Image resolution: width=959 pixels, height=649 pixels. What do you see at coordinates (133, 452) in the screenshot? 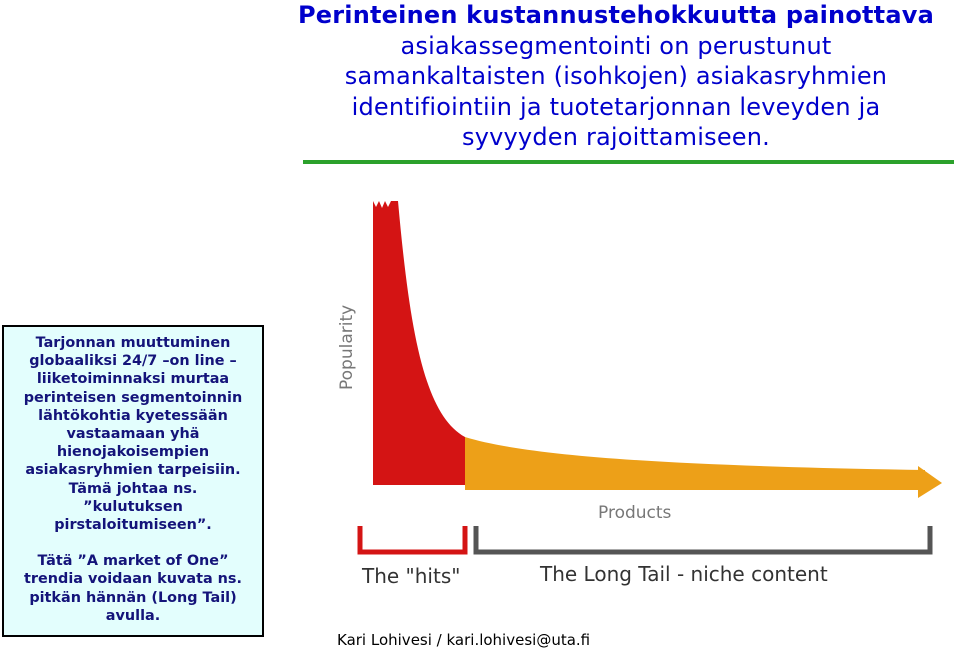
I see `textbox-line: hienojakoisempien` at bounding box center [133, 452].